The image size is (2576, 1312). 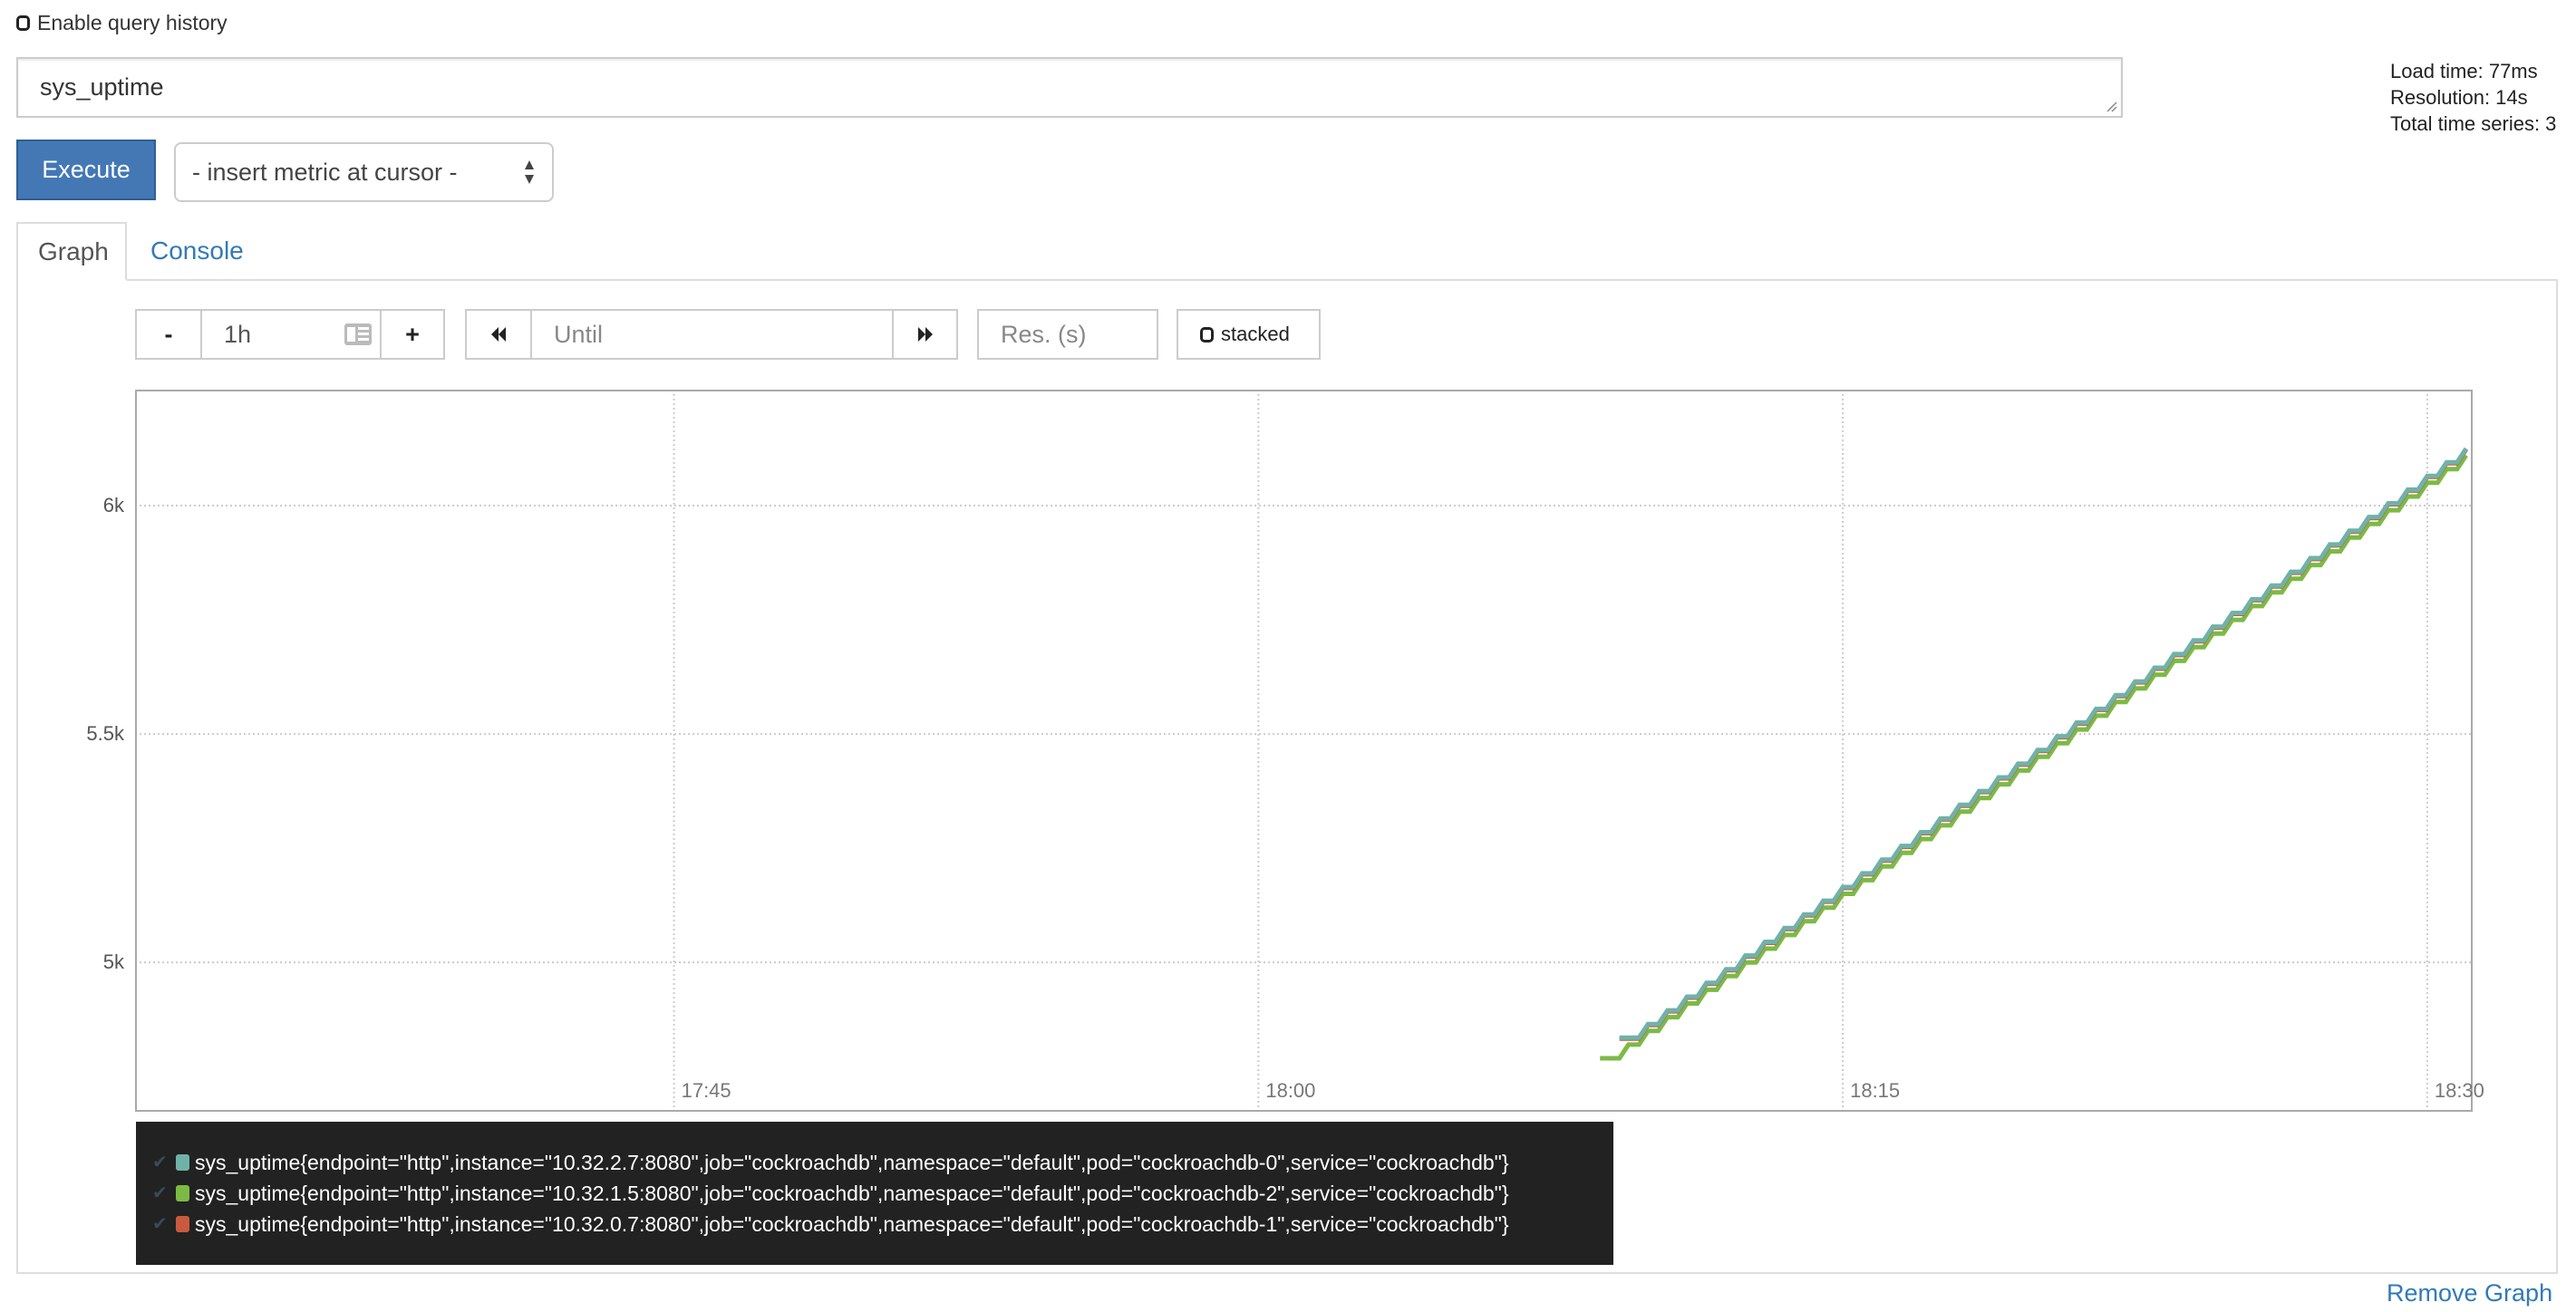 What do you see at coordinates (291, 334) in the screenshot?
I see `range-input: 1h` at bounding box center [291, 334].